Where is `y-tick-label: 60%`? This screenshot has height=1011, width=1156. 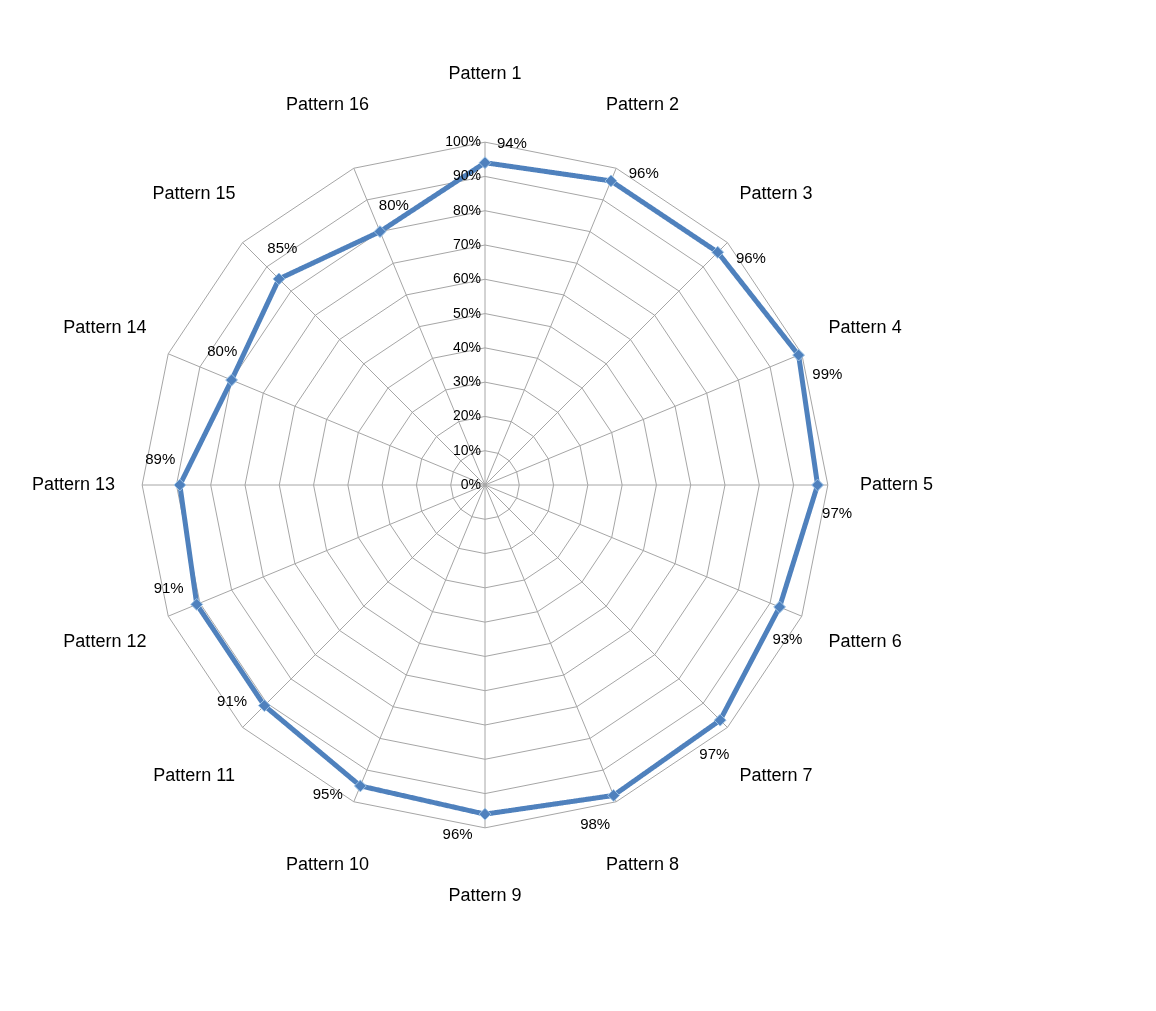 y-tick-label: 60% is located at coordinates (466, 278).